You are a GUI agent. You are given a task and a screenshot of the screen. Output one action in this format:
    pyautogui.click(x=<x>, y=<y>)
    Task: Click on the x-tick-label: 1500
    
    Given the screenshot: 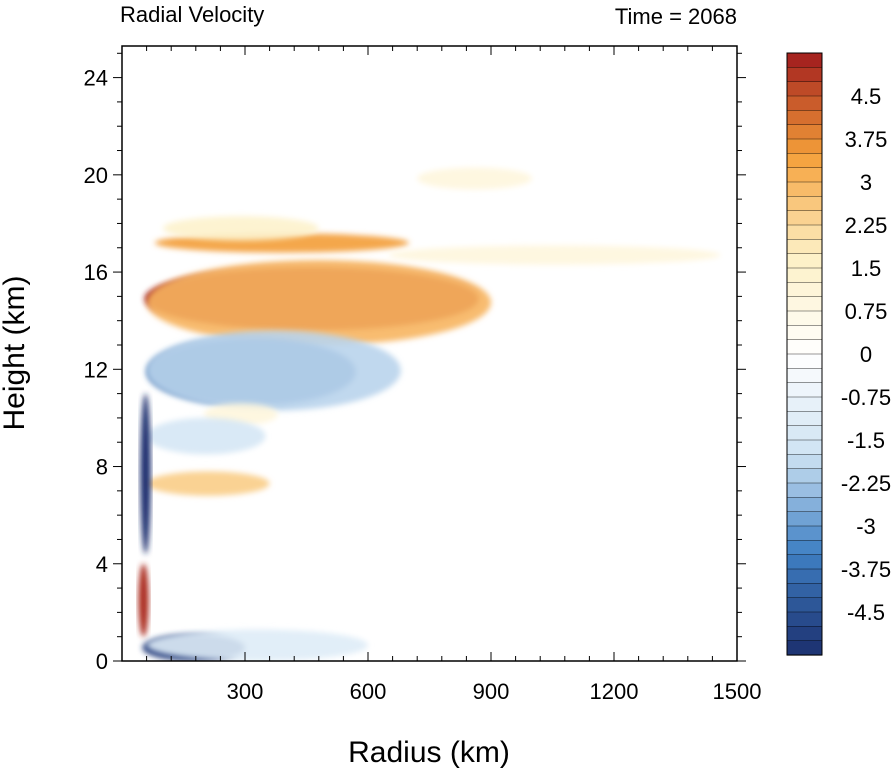 What is the action you would take?
    pyautogui.click(x=737, y=691)
    